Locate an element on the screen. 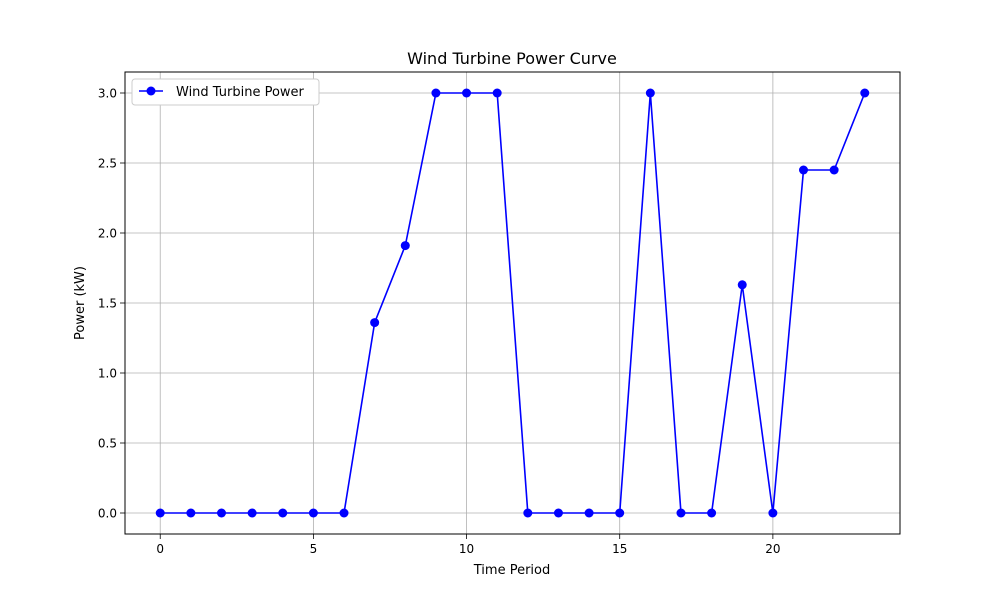 The height and width of the screenshot is (604, 1000). chart-title: Wind Turbine Power Curve is located at coordinates (512, 58).